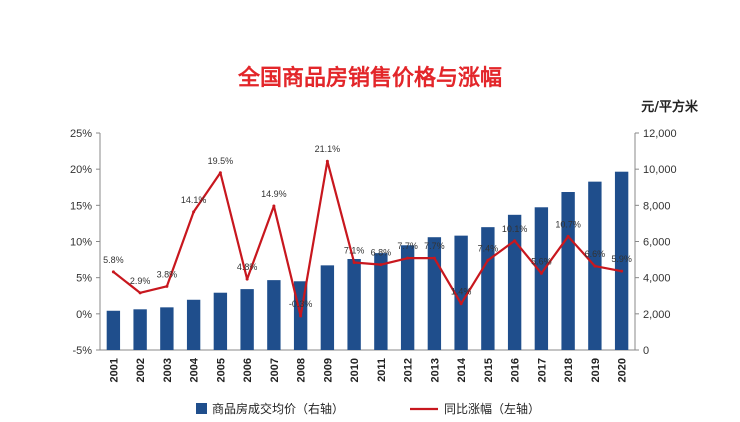 The image size is (740, 422). What do you see at coordinates (660, 170) in the screenshot?
I see `right-tick-label: 10,000` at bounding box center [660, 170].